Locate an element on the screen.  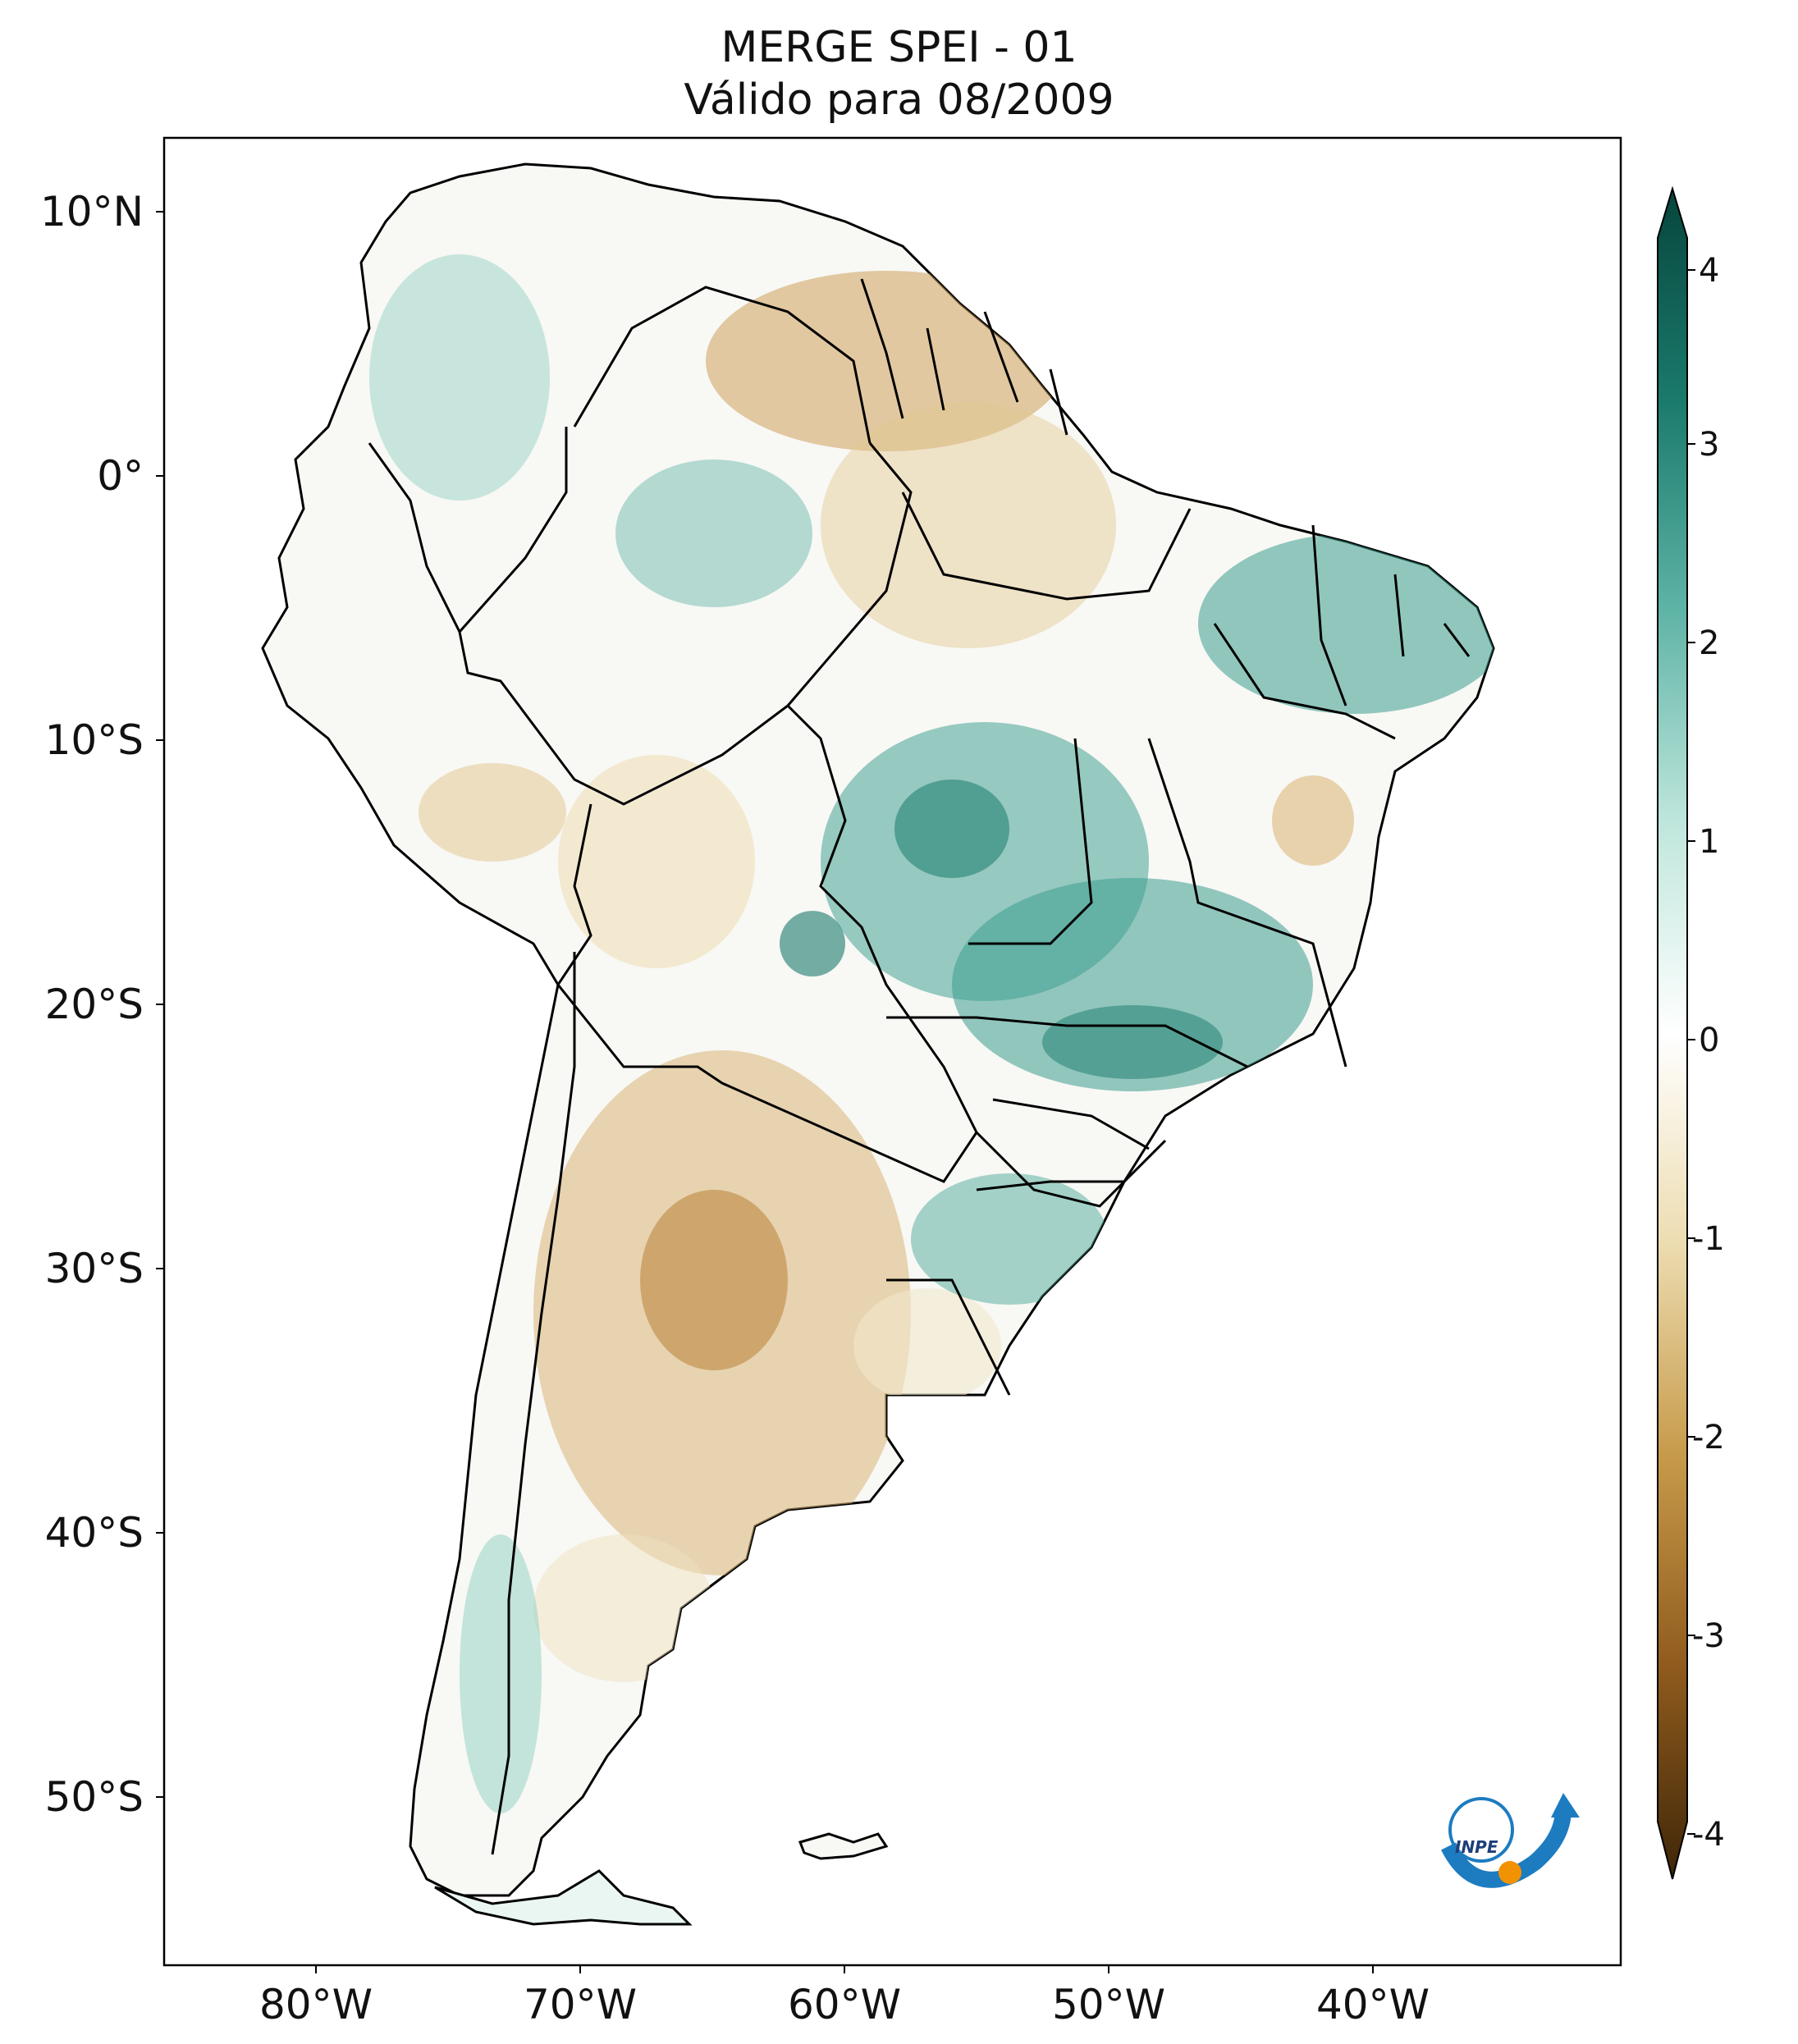
dry-anomaly-uruguay is located at coordinates (927, 1345).